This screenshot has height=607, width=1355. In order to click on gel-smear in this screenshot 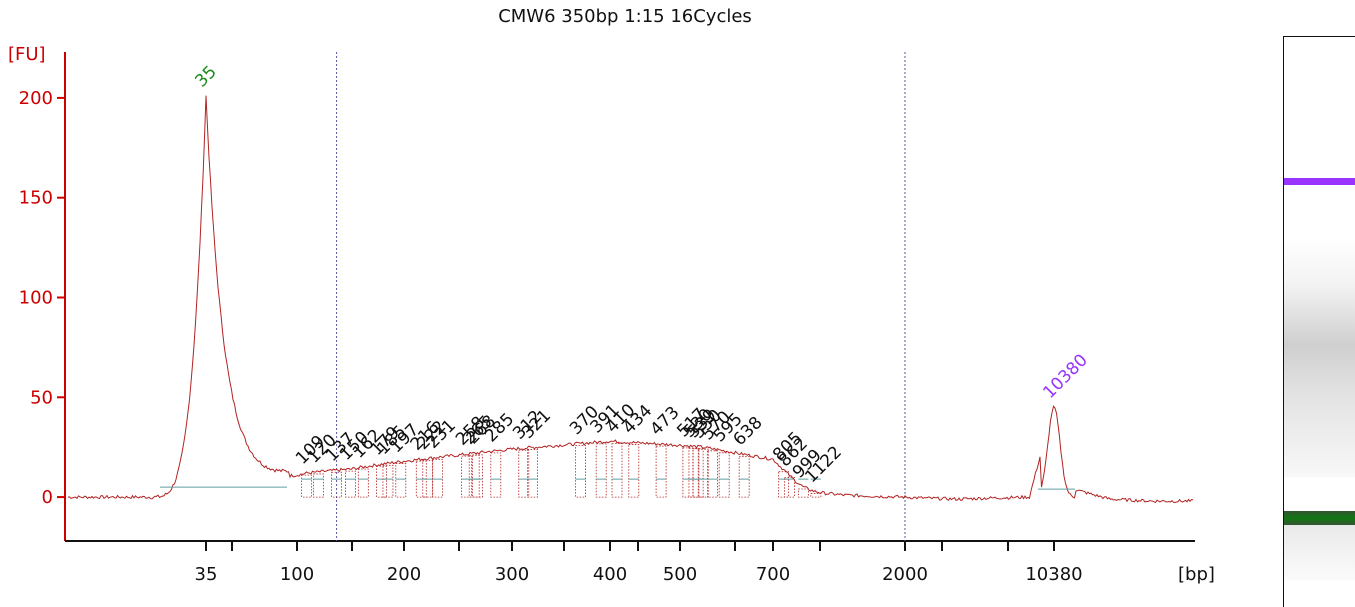, I will do `click(1319, 357)`.